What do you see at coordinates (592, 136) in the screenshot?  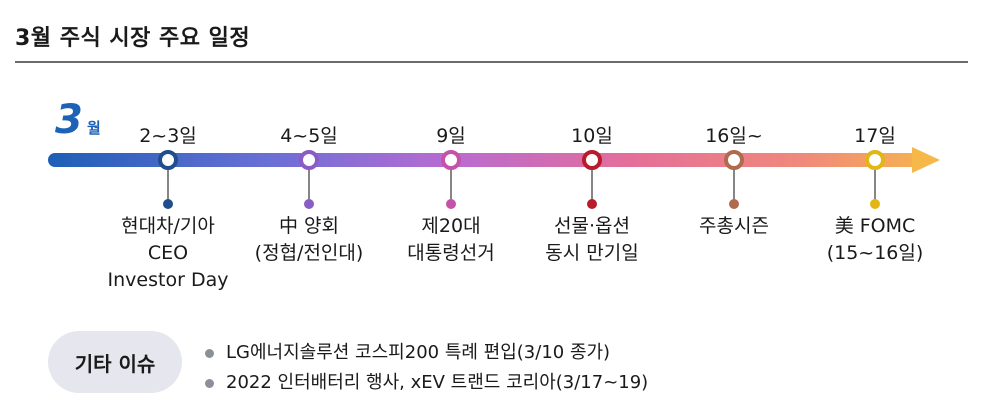 I see `event-date: 10일` at bounding box center [592, 136].